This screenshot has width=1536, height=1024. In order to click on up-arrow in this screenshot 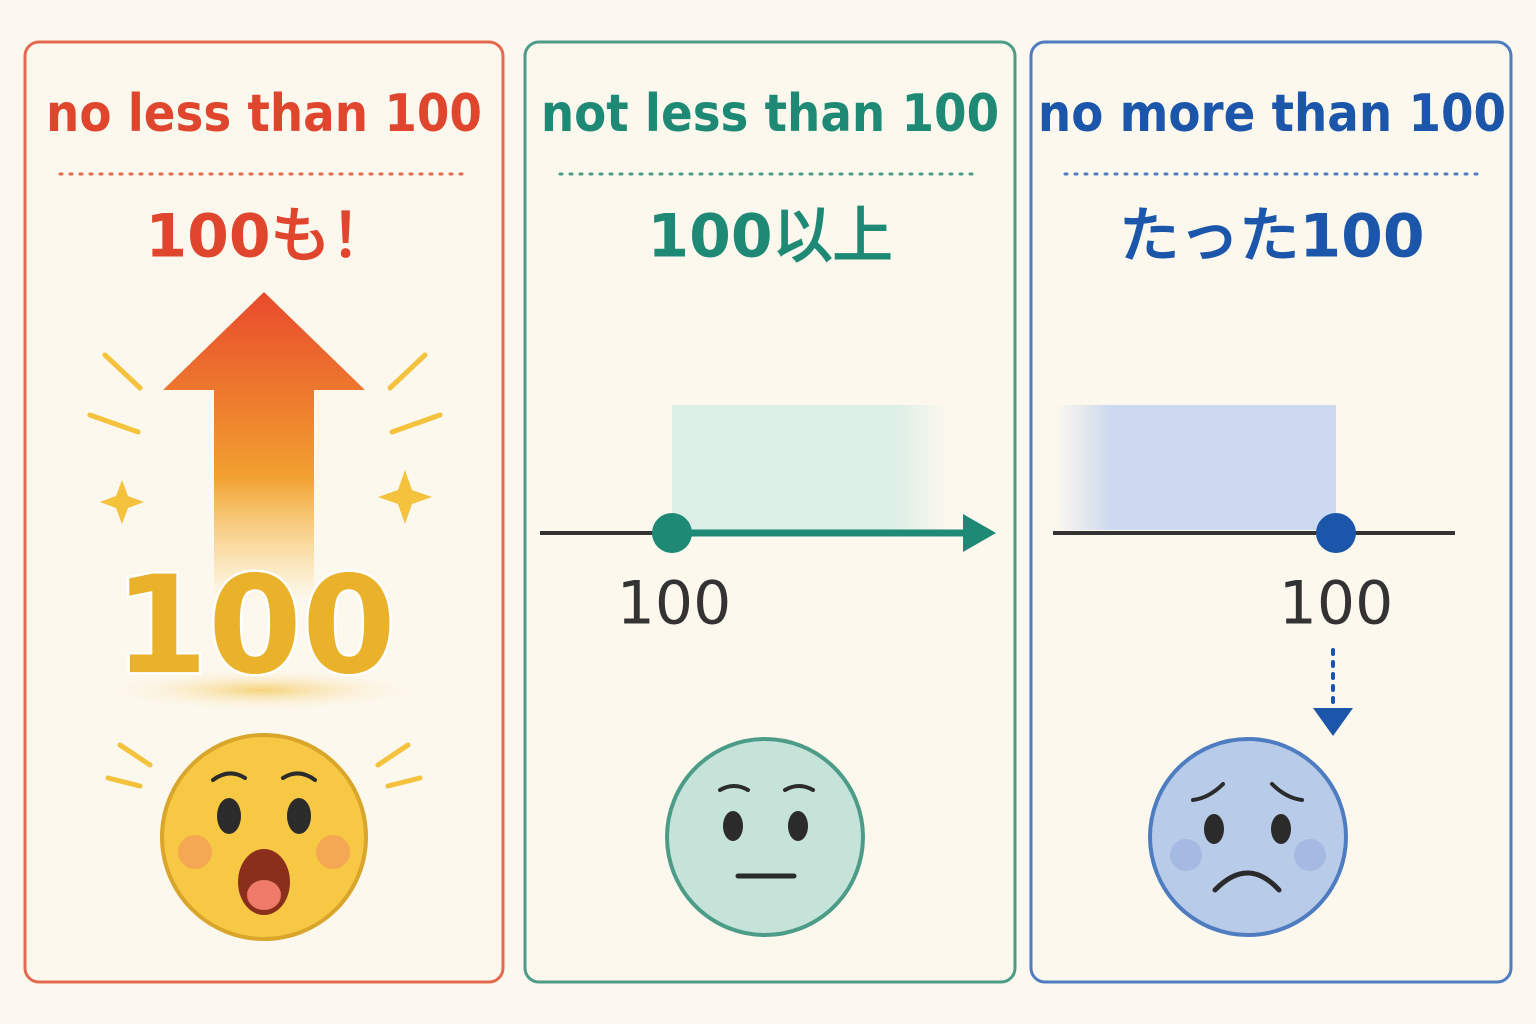, I will do `click(264, 446)`.